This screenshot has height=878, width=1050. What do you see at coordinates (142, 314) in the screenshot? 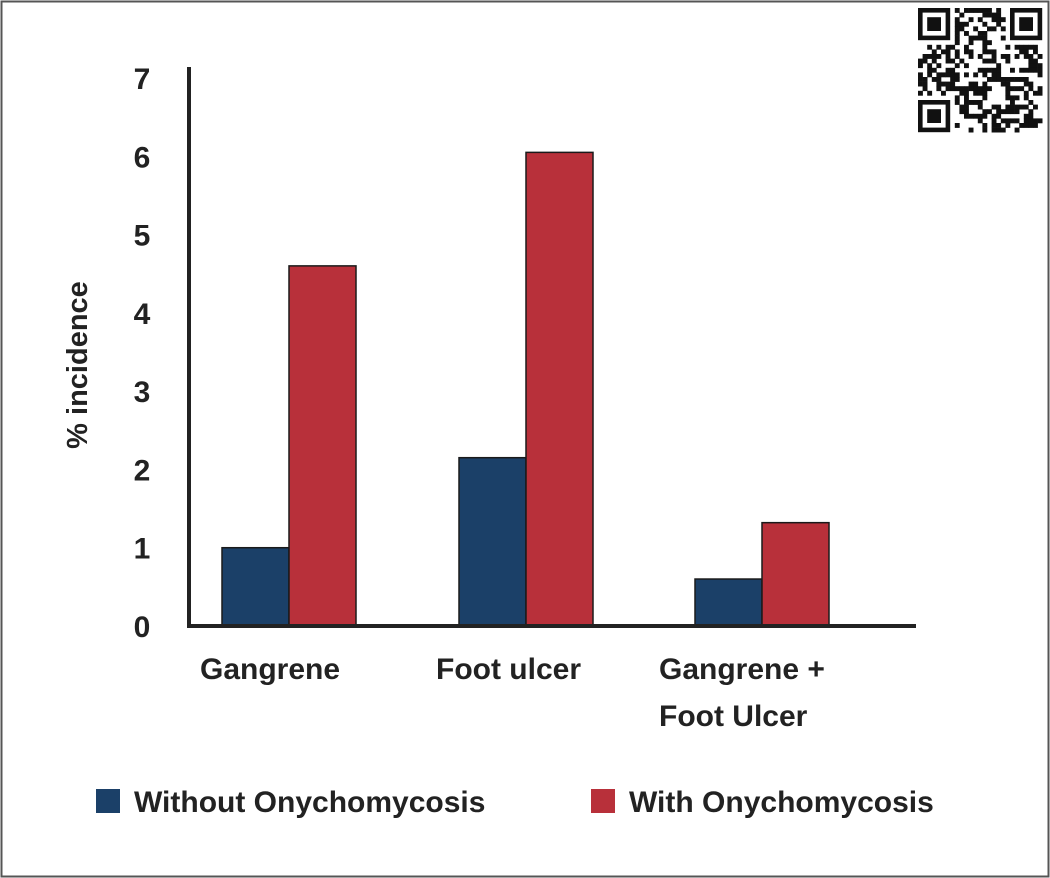
I see `y-tick-label: 4` at bounding box center [142, 314].